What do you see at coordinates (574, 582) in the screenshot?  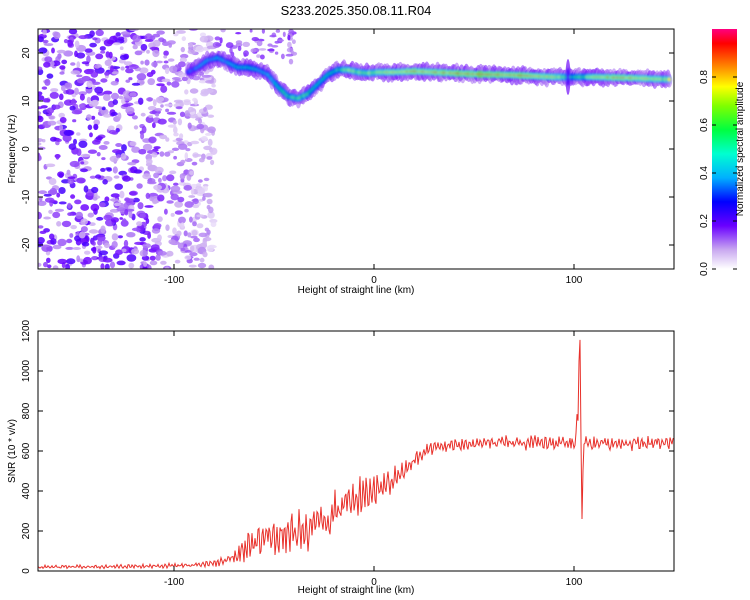 I see `snr-xtick-label: 100` at bounding box center [574, 582].